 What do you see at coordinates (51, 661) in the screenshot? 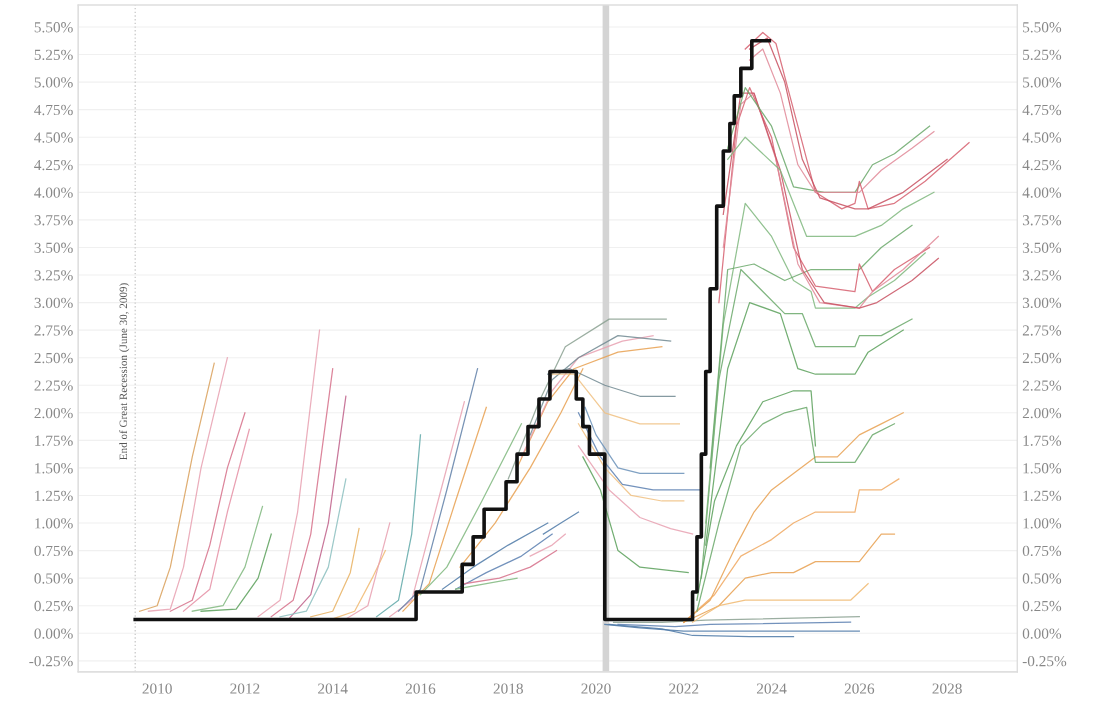
I see `y-tick-label: -0.25%` at bounding box center [51, 661].